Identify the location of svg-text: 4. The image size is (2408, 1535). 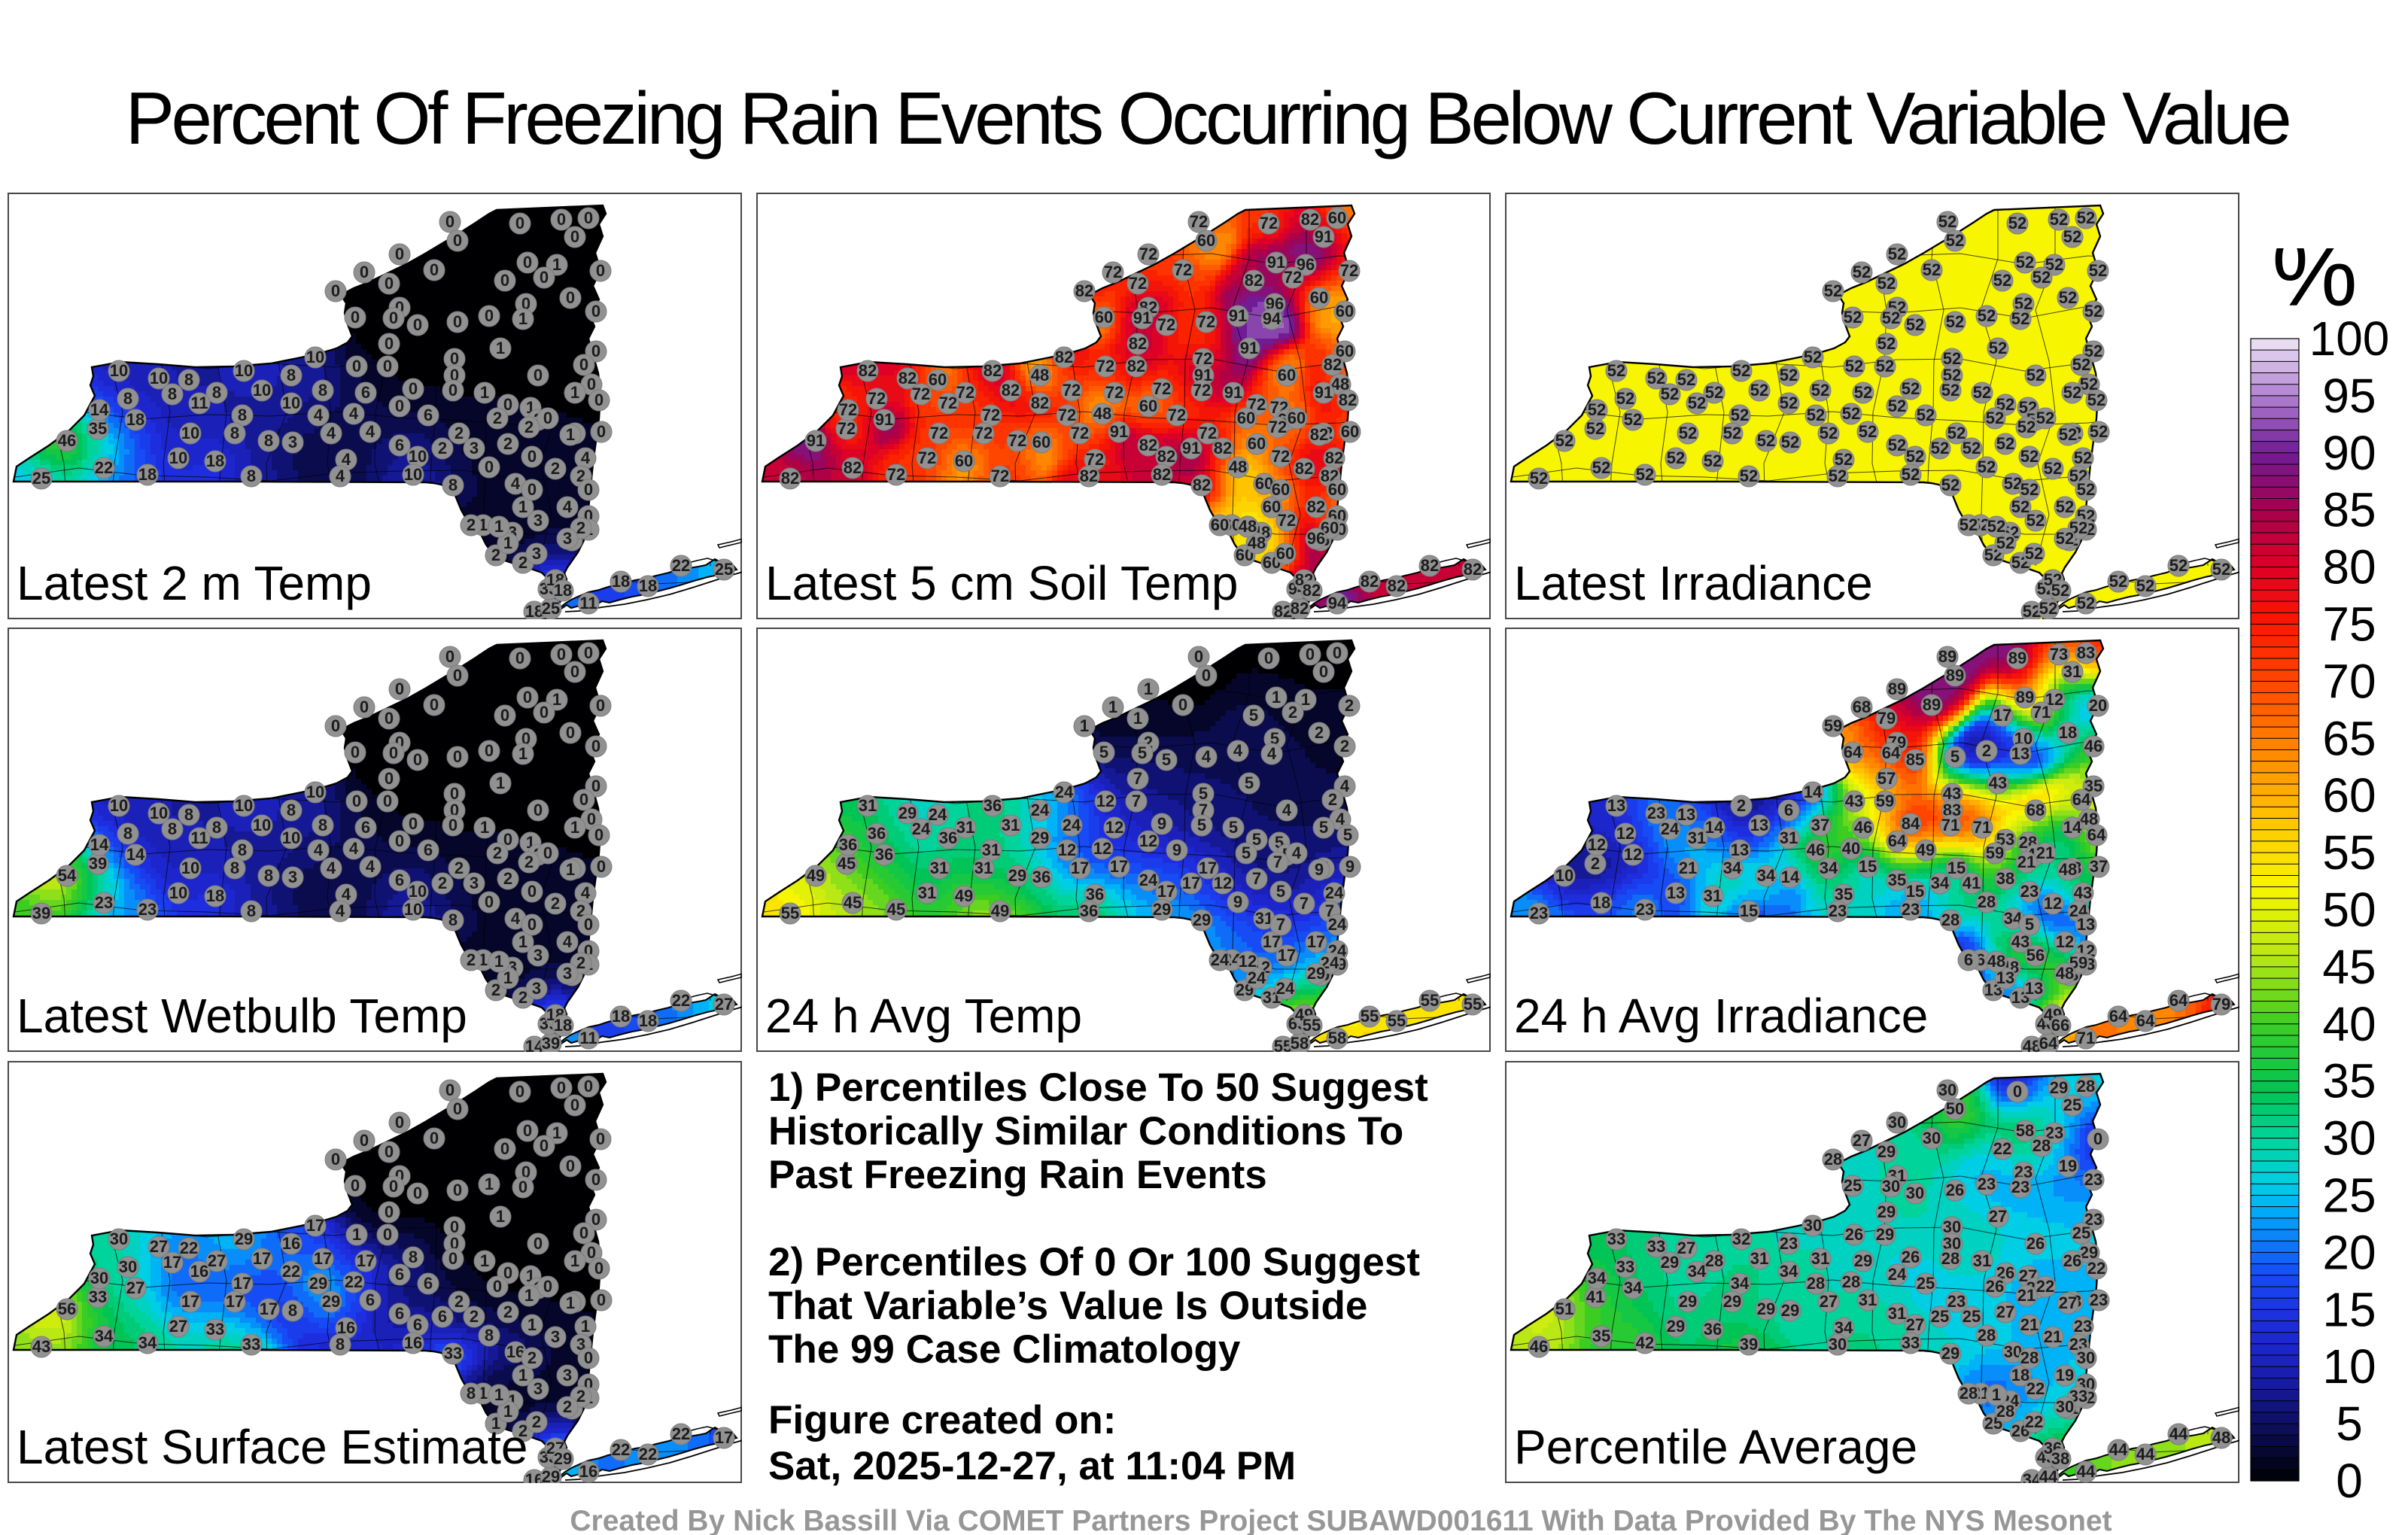
(1340, 819).